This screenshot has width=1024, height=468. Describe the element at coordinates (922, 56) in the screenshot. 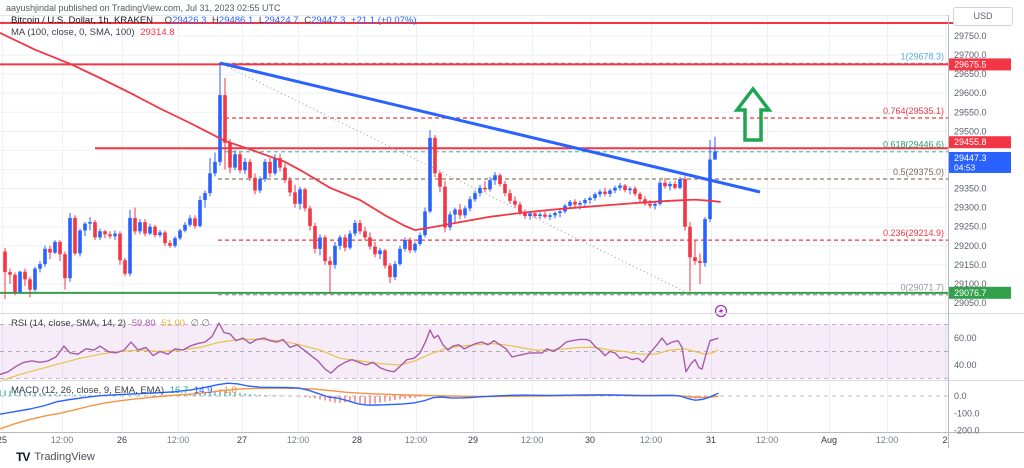

I see `svg-text: 1(29678.3)` at that location.